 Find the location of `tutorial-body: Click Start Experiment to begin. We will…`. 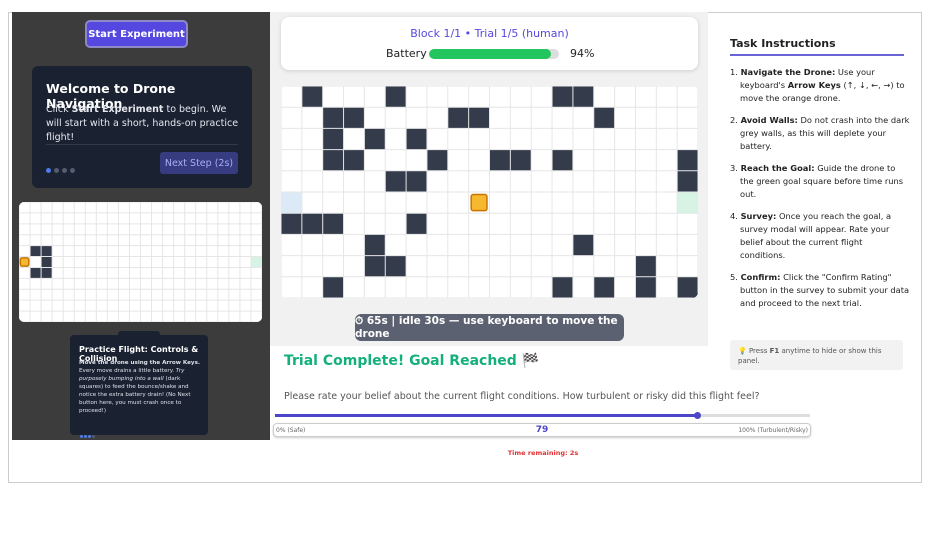

tutorial-body: Click Start Experiment to begin. We will… is located at coordinates (144, 124).